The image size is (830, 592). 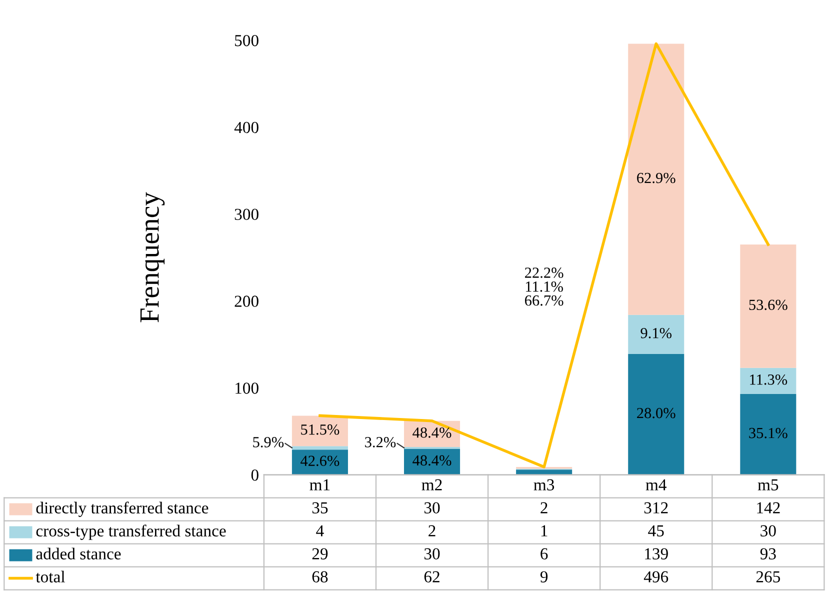 I want to click on y-tick-label: 300, so click(x=246, y=214).